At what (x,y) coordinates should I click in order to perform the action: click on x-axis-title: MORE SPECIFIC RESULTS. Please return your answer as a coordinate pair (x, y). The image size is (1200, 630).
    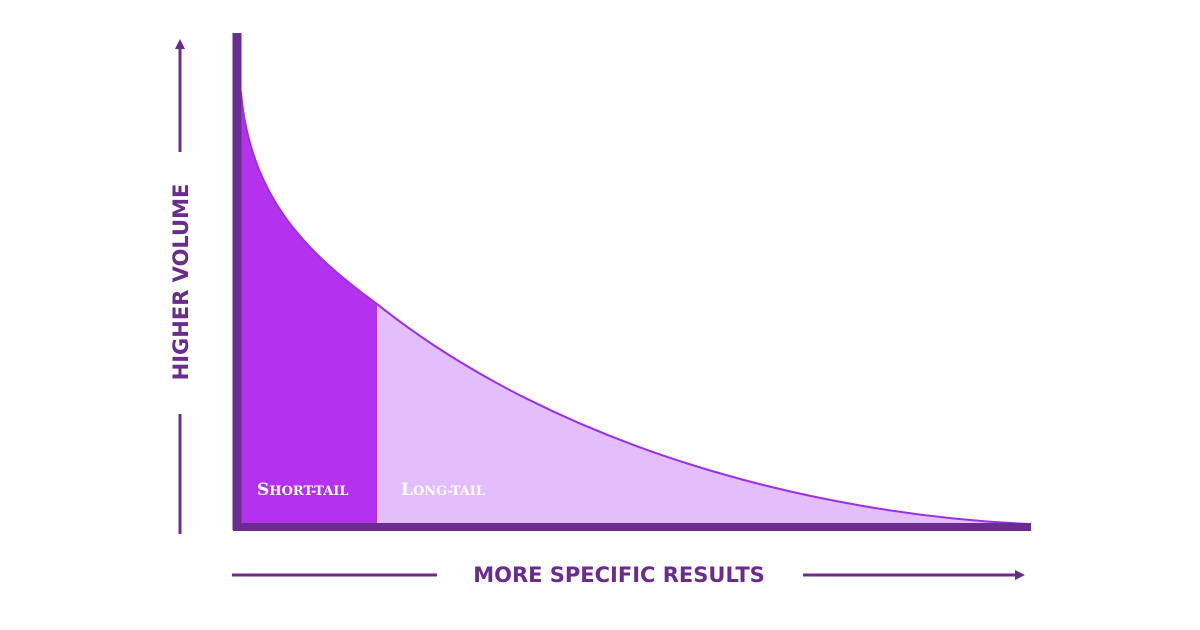
    Looking at the image, I should click on (619, 575).